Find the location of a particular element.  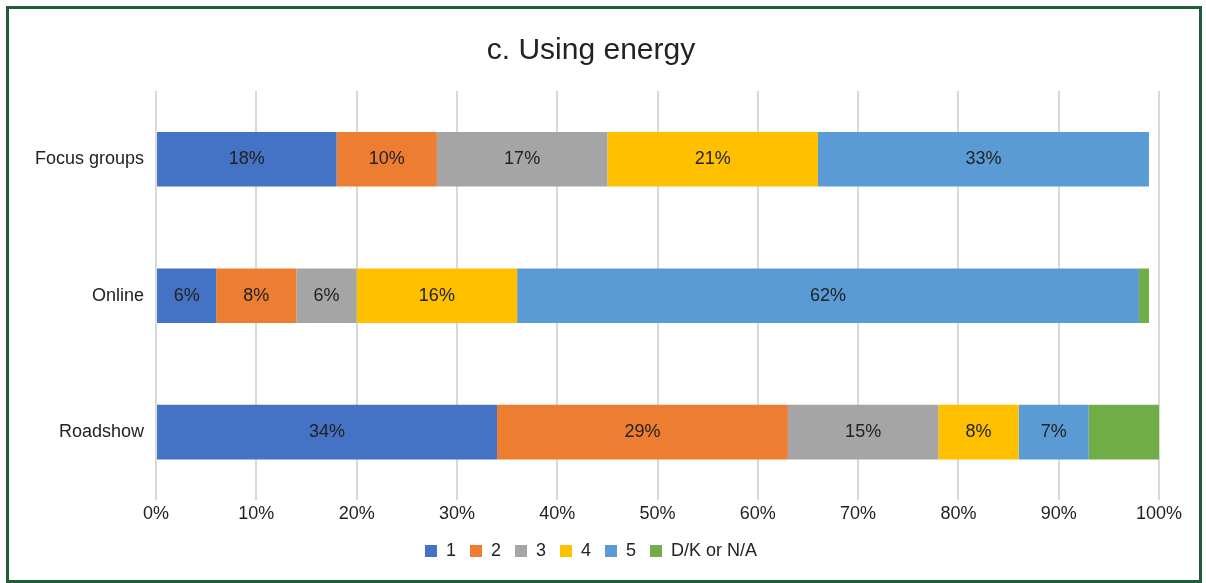

legend-label: D/K or N/A is located at coordinates (714, 549).